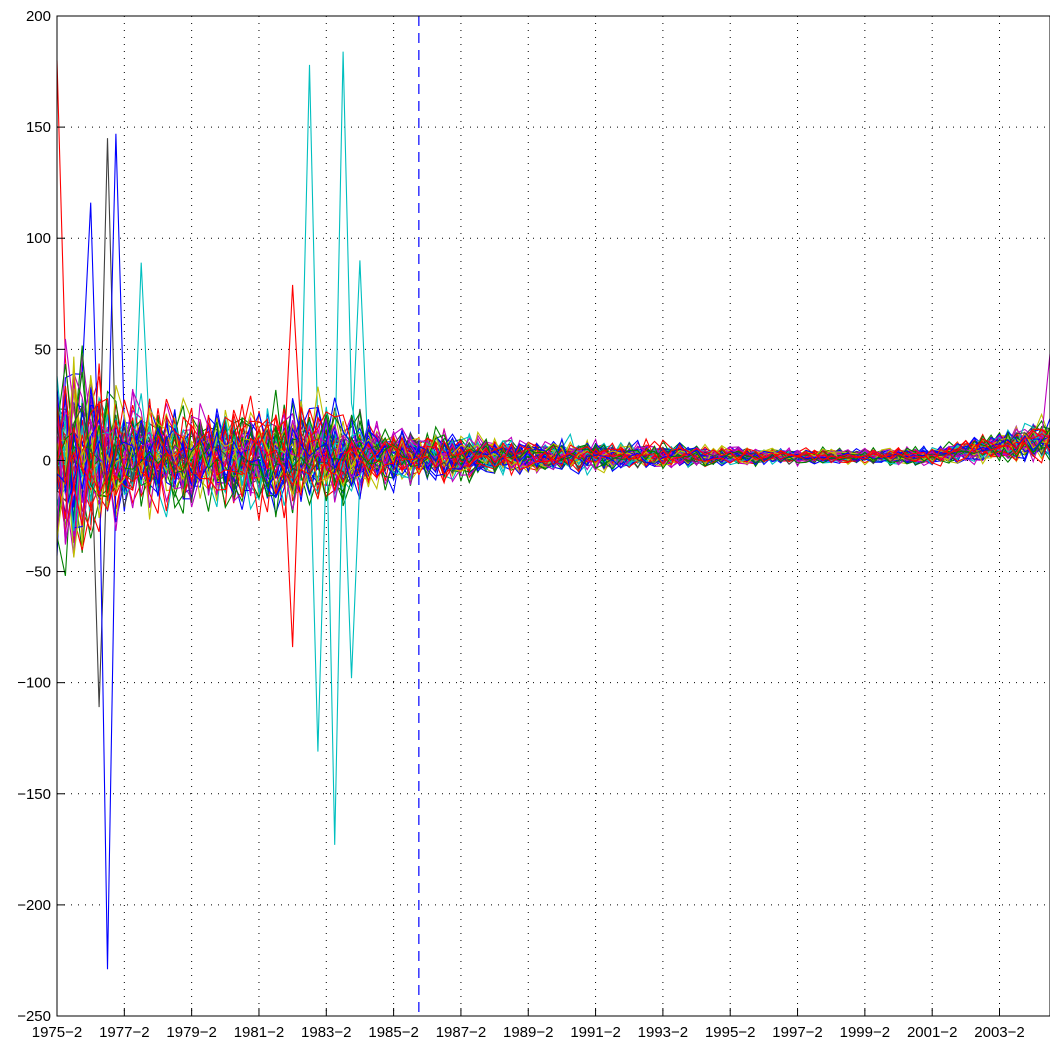 The height and width of the screenshot is (1052, 1050). I want to click on y-tick-label: −100, so click(34, 683).